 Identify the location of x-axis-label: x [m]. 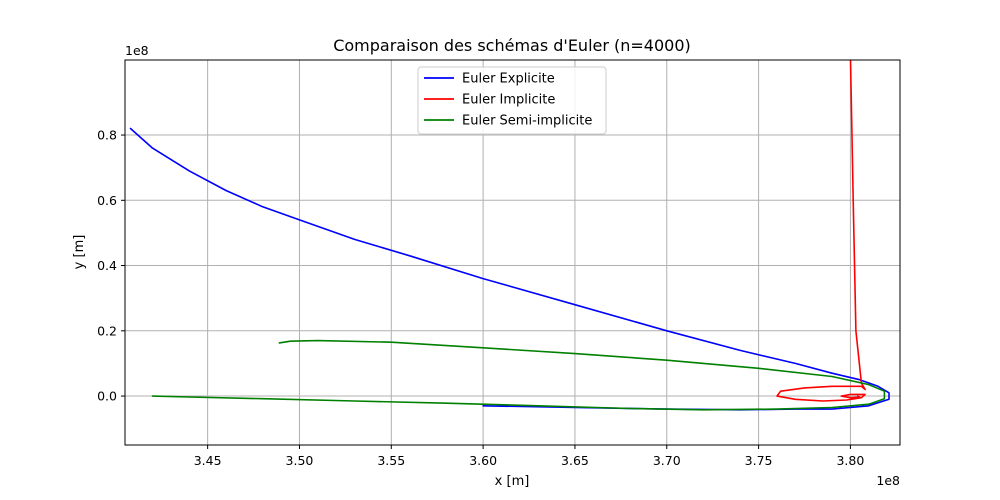
(512, 481).